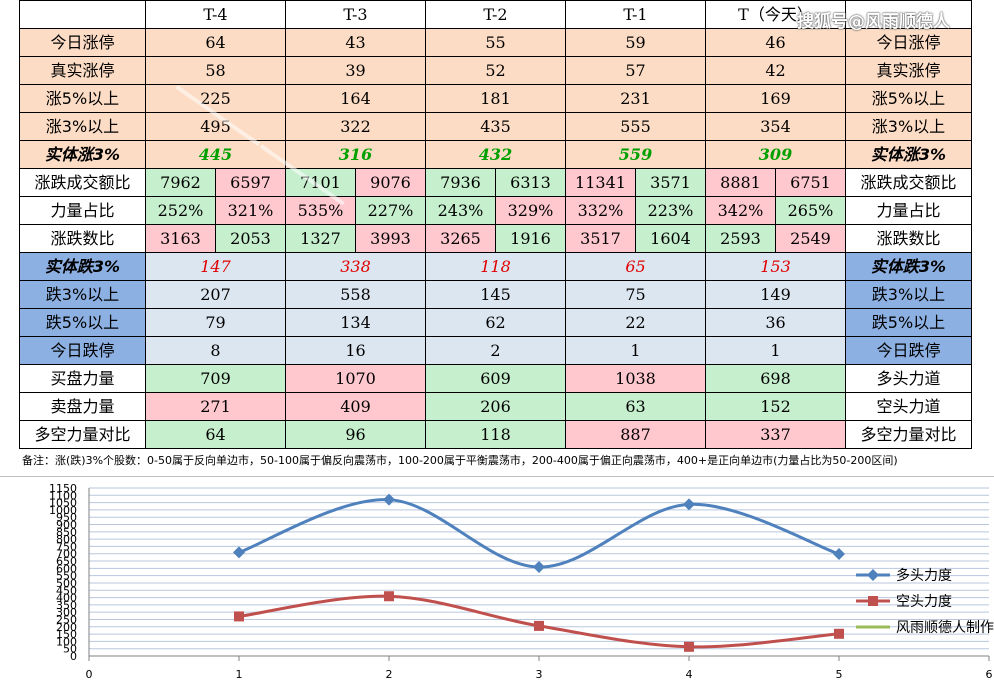 This screenshot has height=699, width=994. I want to click on row-label: 今日涨停, so click(82, 42).